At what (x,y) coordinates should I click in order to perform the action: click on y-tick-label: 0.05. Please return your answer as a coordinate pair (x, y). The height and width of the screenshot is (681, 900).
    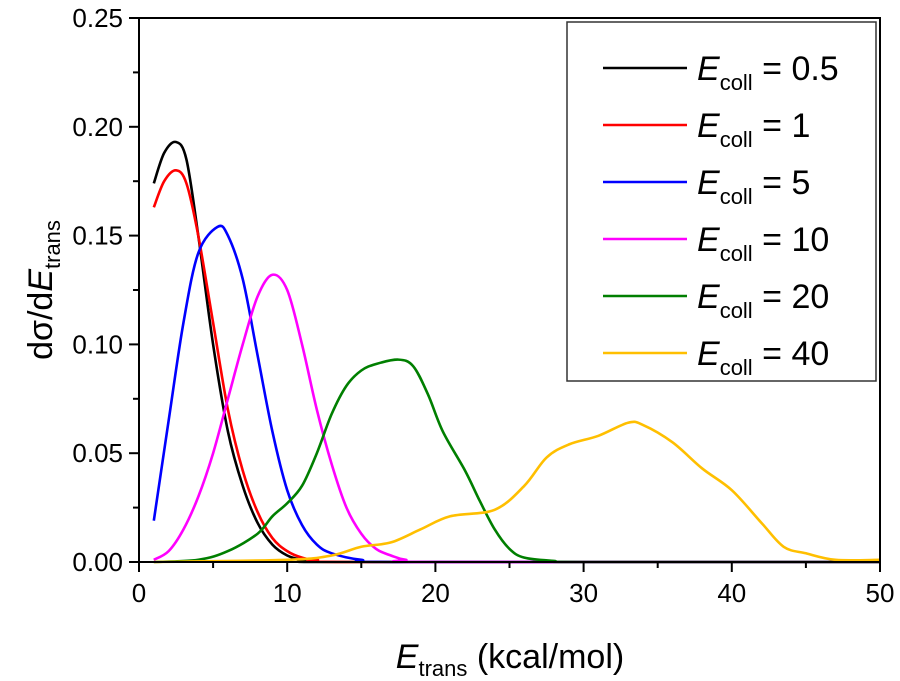
    Looking at the image, I should click on (97, 453).